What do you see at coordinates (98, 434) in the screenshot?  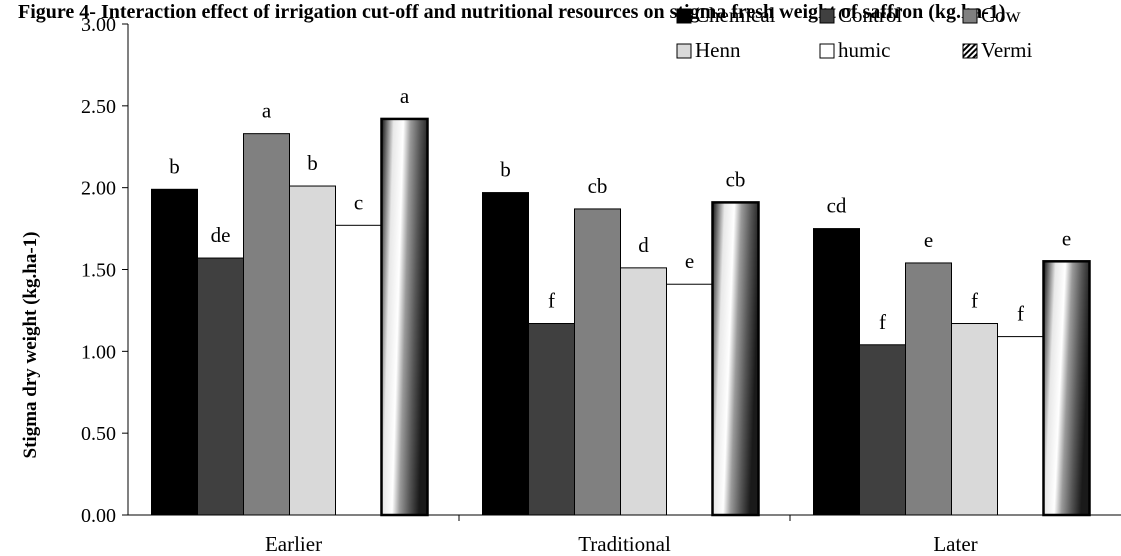 I see `y-tick-label: 0.50` at bounding box center [98, 434].